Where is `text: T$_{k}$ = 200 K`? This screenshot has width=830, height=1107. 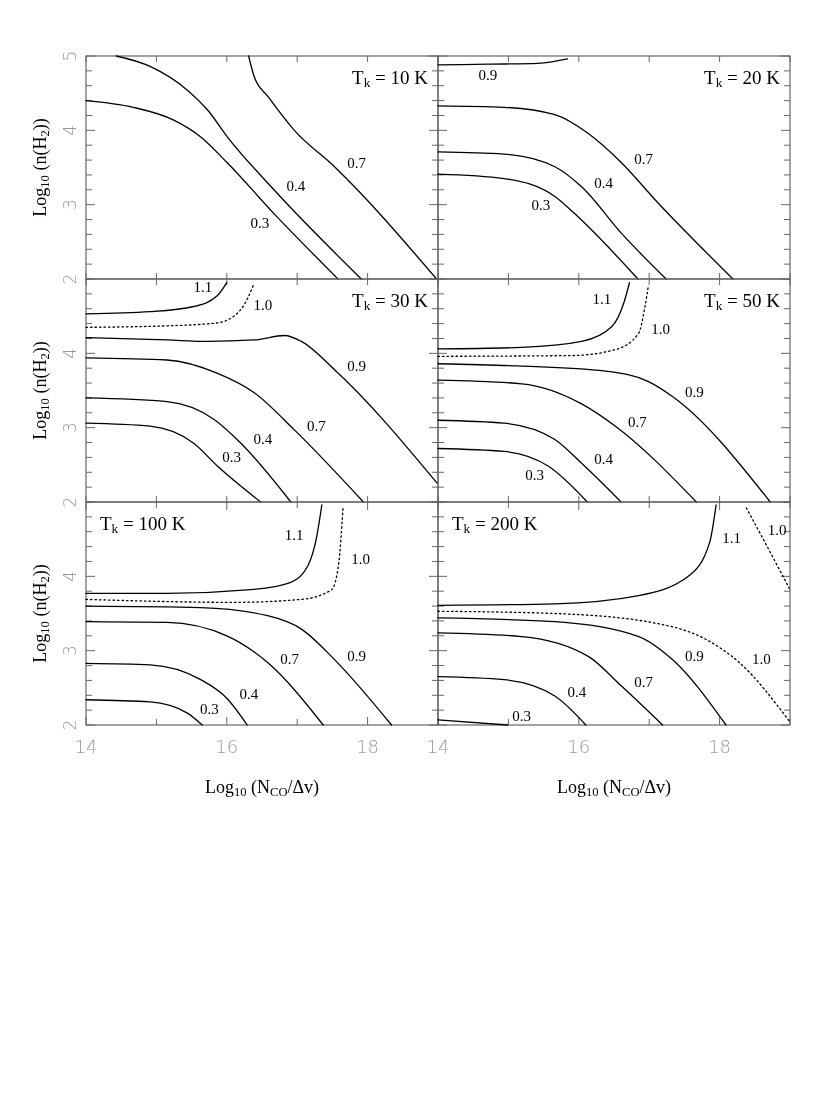 text: T$_{k}$ = 200 K is located at coordinates (495, 525).